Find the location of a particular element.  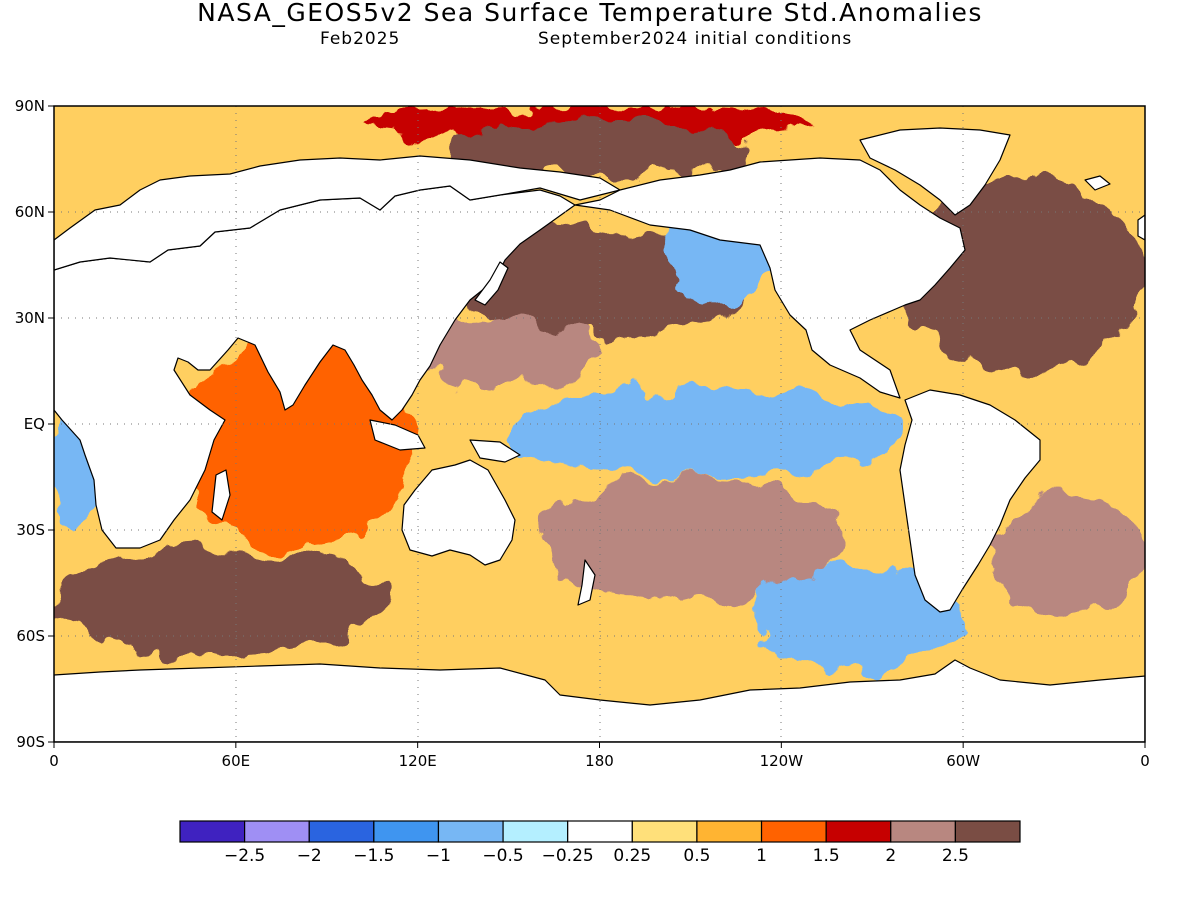

colorbar-label: −0.5 is located at coordinates (502, 856).